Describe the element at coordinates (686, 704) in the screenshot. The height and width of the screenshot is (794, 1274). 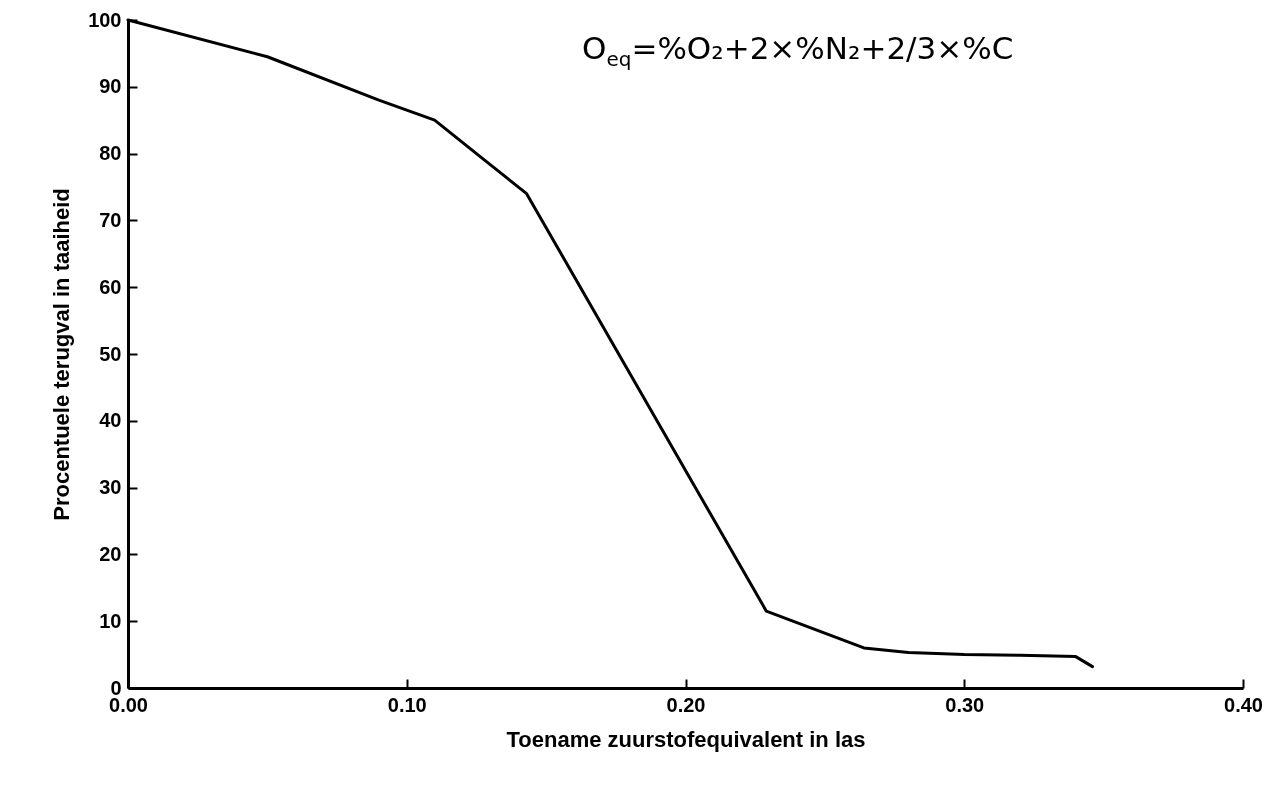
I see `x-tick-label: 0.20` at that location.